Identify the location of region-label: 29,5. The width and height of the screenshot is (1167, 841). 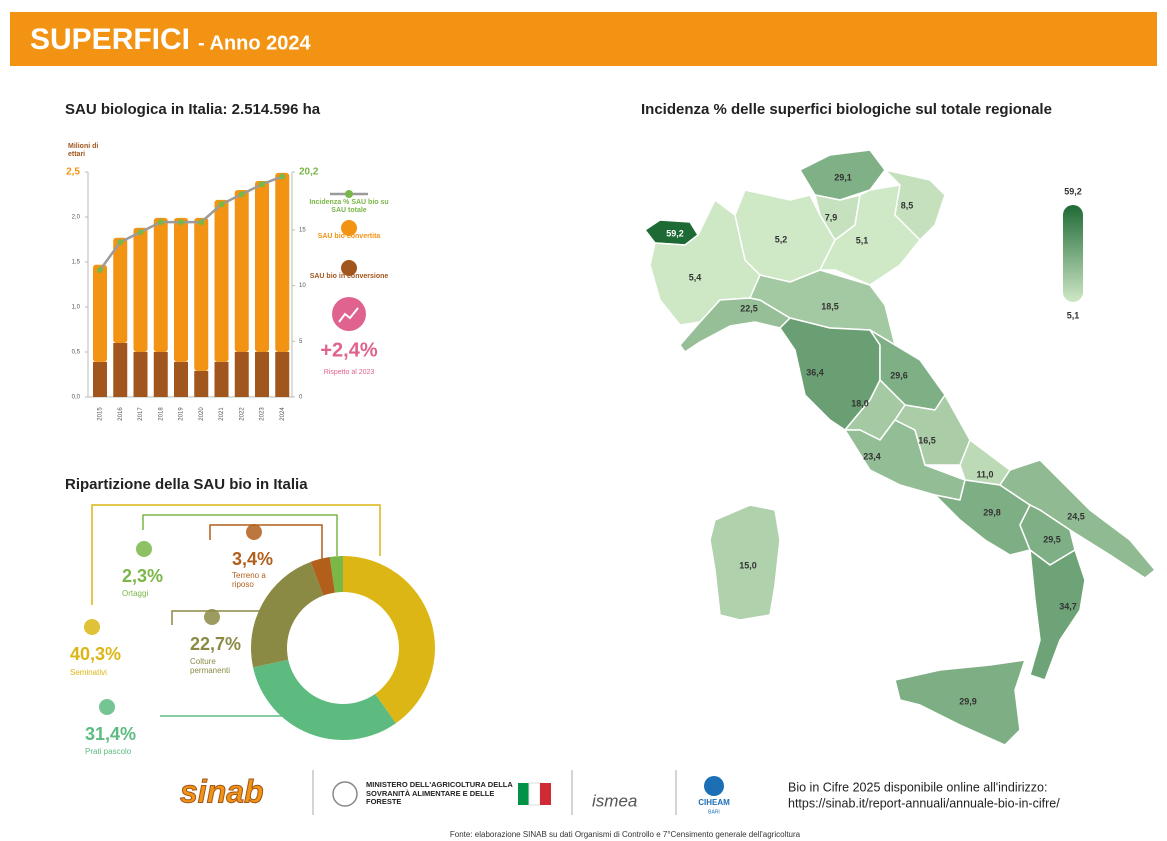
(1052, 539).